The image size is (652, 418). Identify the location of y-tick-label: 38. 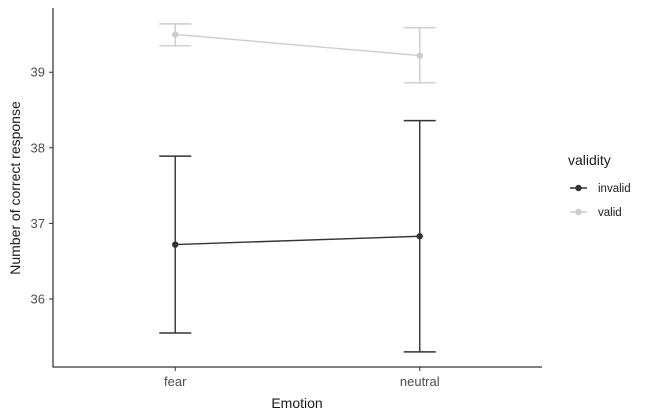
(38, 147).